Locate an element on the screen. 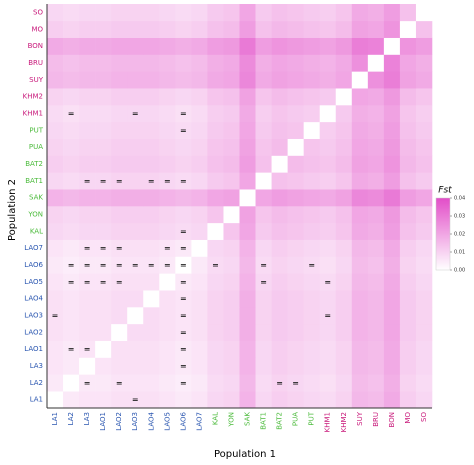 This screenshot has height=465, width=474. y-tick-label: LAO7 is located at coordinates (33, 248).